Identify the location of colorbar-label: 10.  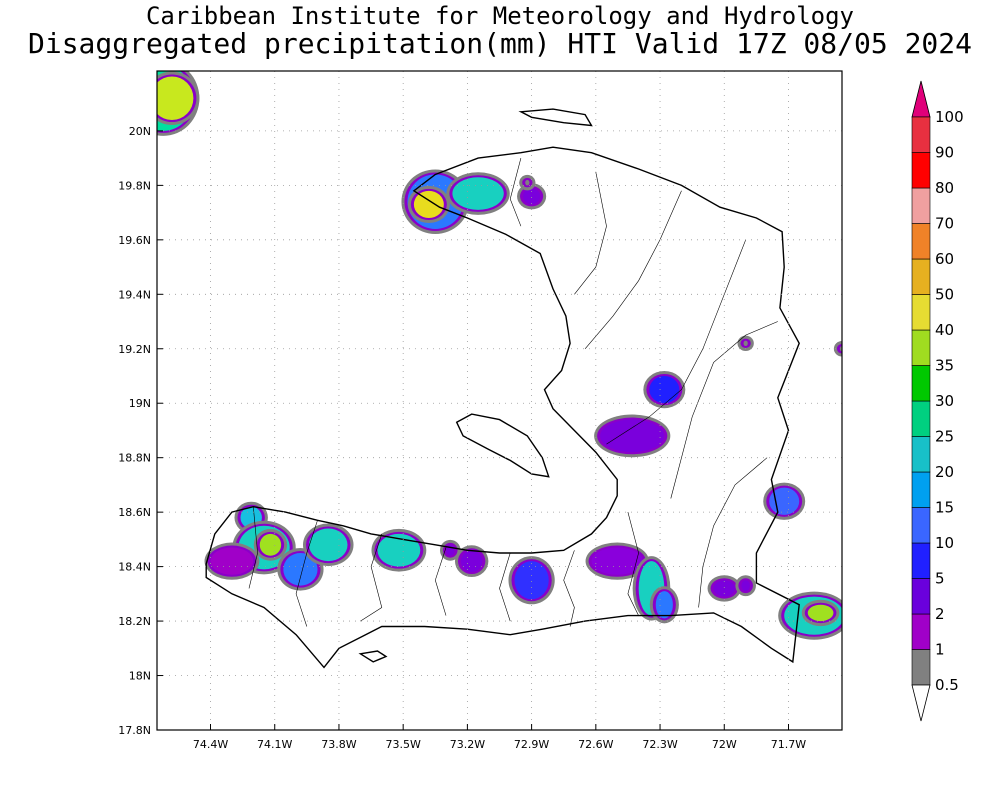
(944, 543).